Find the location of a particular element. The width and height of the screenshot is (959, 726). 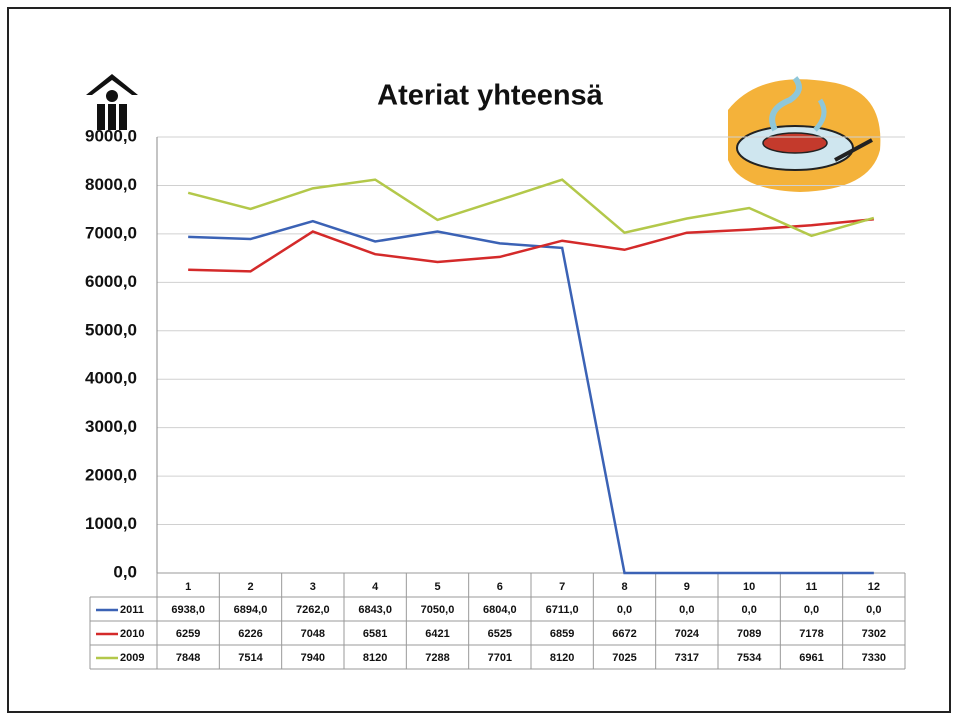

table-value: 7262,0 is located at coordinates (313, 610).